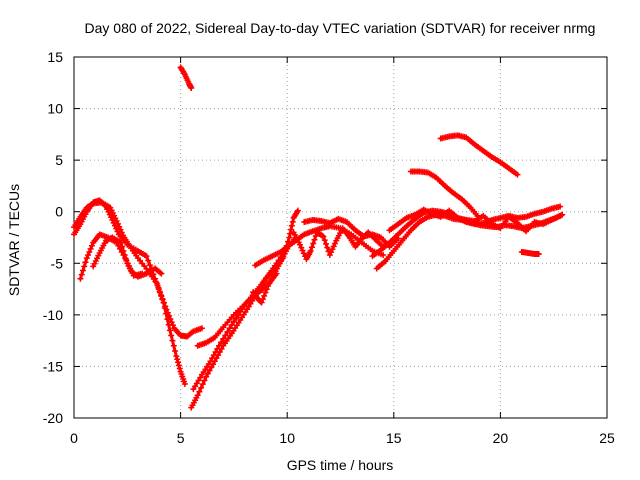  Describe the element at coordinates (287, 438) in the screenshot. I see `x-tick-label: 10` at that location.